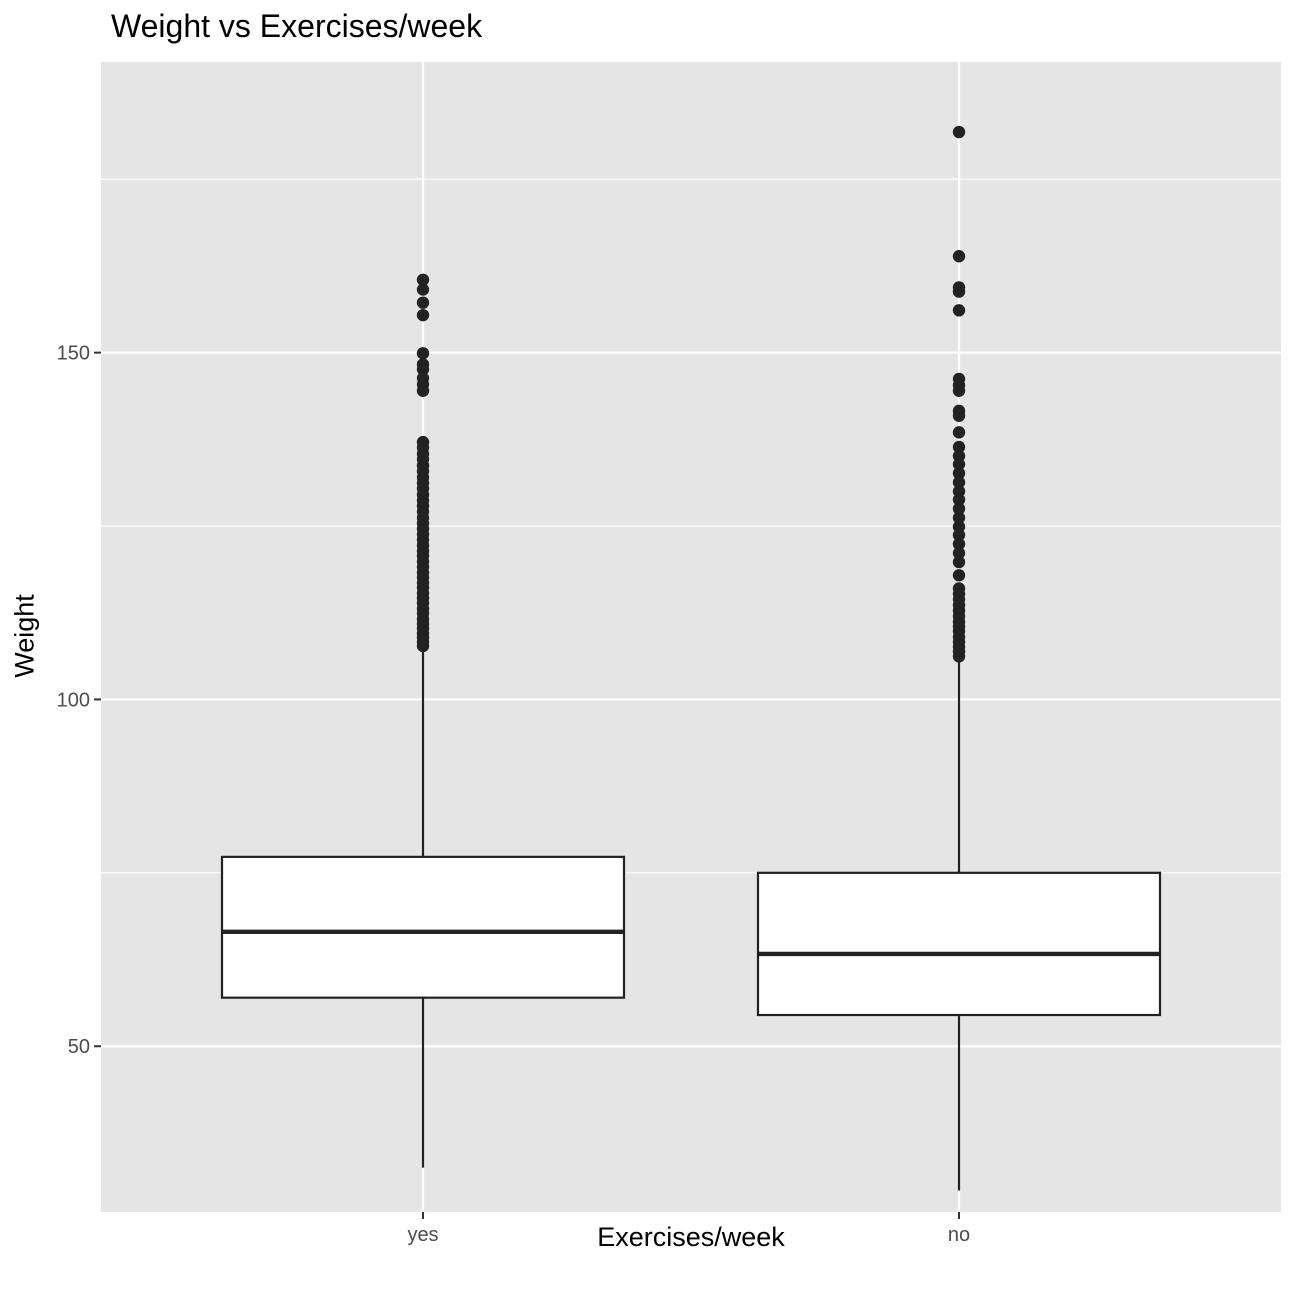 The image size is (1296, 1296). What do you see at coordinates (959, 1235) in the screenshot?
I see `x-tick-label: no` at bounding box center [959, 1235].